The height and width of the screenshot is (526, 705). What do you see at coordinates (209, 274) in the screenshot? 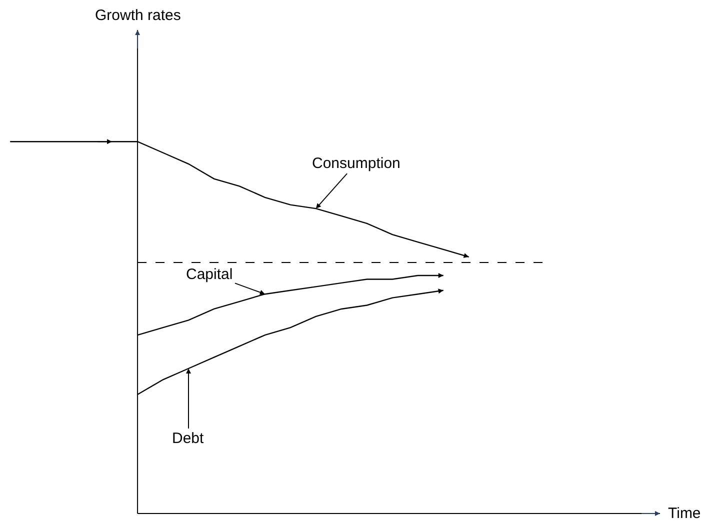
I see `series-label: Capital` at bounding box center [209, 274].